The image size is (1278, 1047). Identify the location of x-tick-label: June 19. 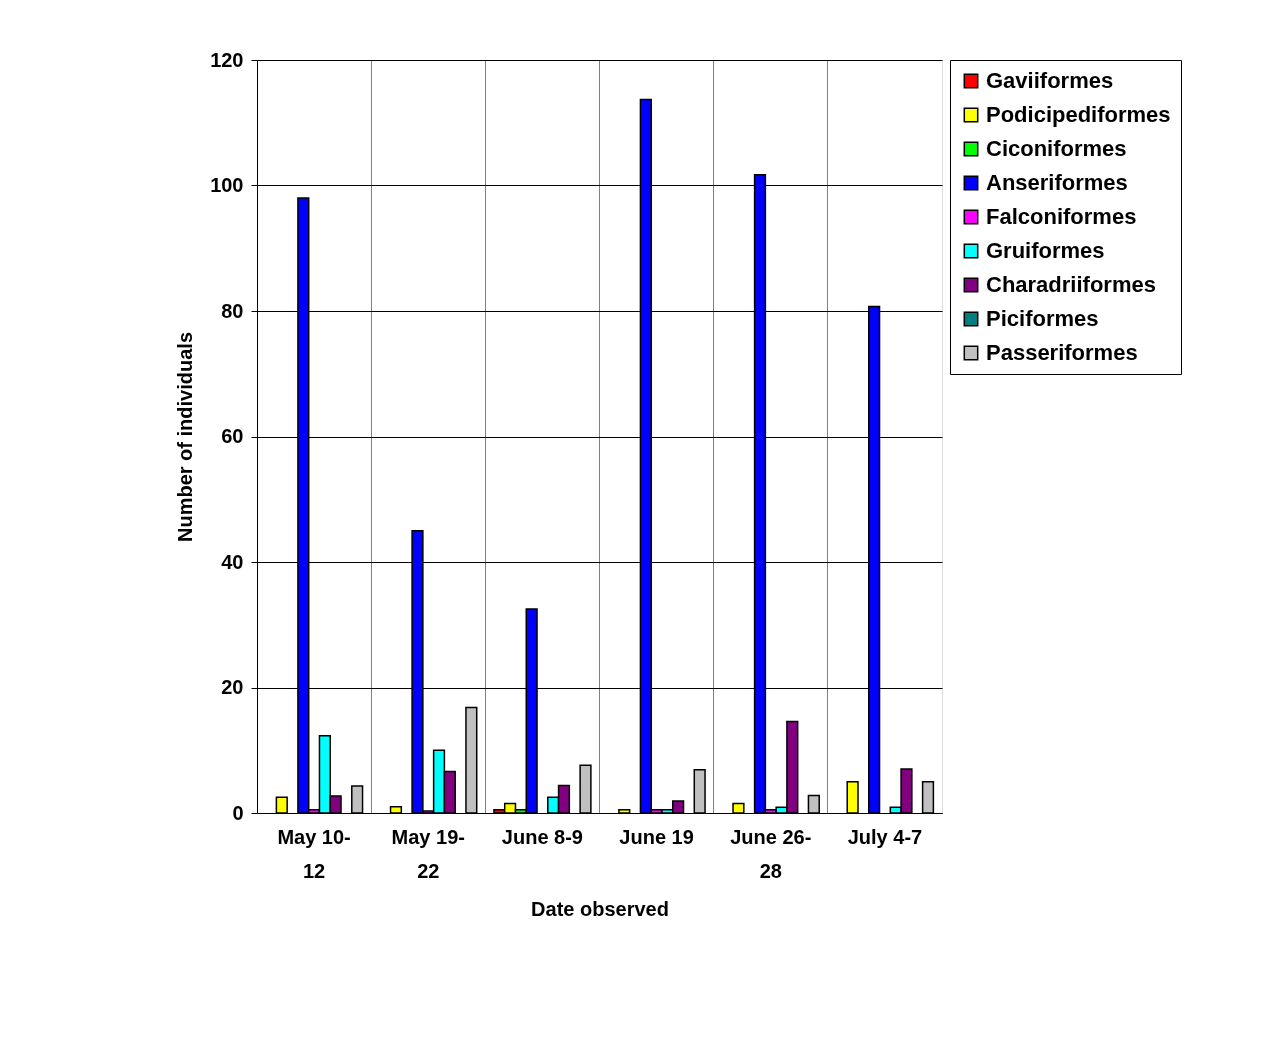
(656, 836).